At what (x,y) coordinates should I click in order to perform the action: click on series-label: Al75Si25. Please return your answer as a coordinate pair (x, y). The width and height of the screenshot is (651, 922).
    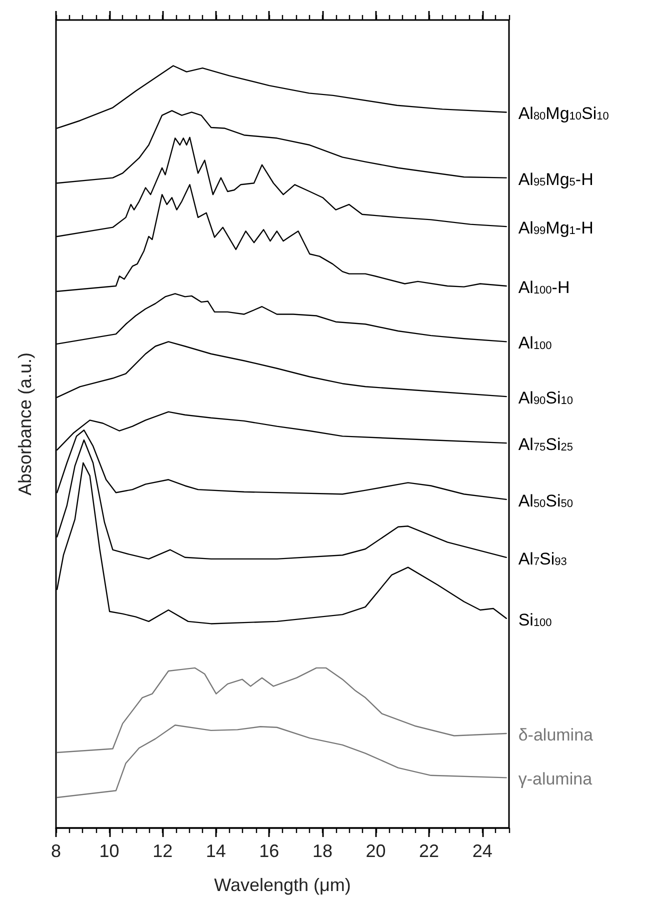
    Looking at the image, I should click on (546, 444).